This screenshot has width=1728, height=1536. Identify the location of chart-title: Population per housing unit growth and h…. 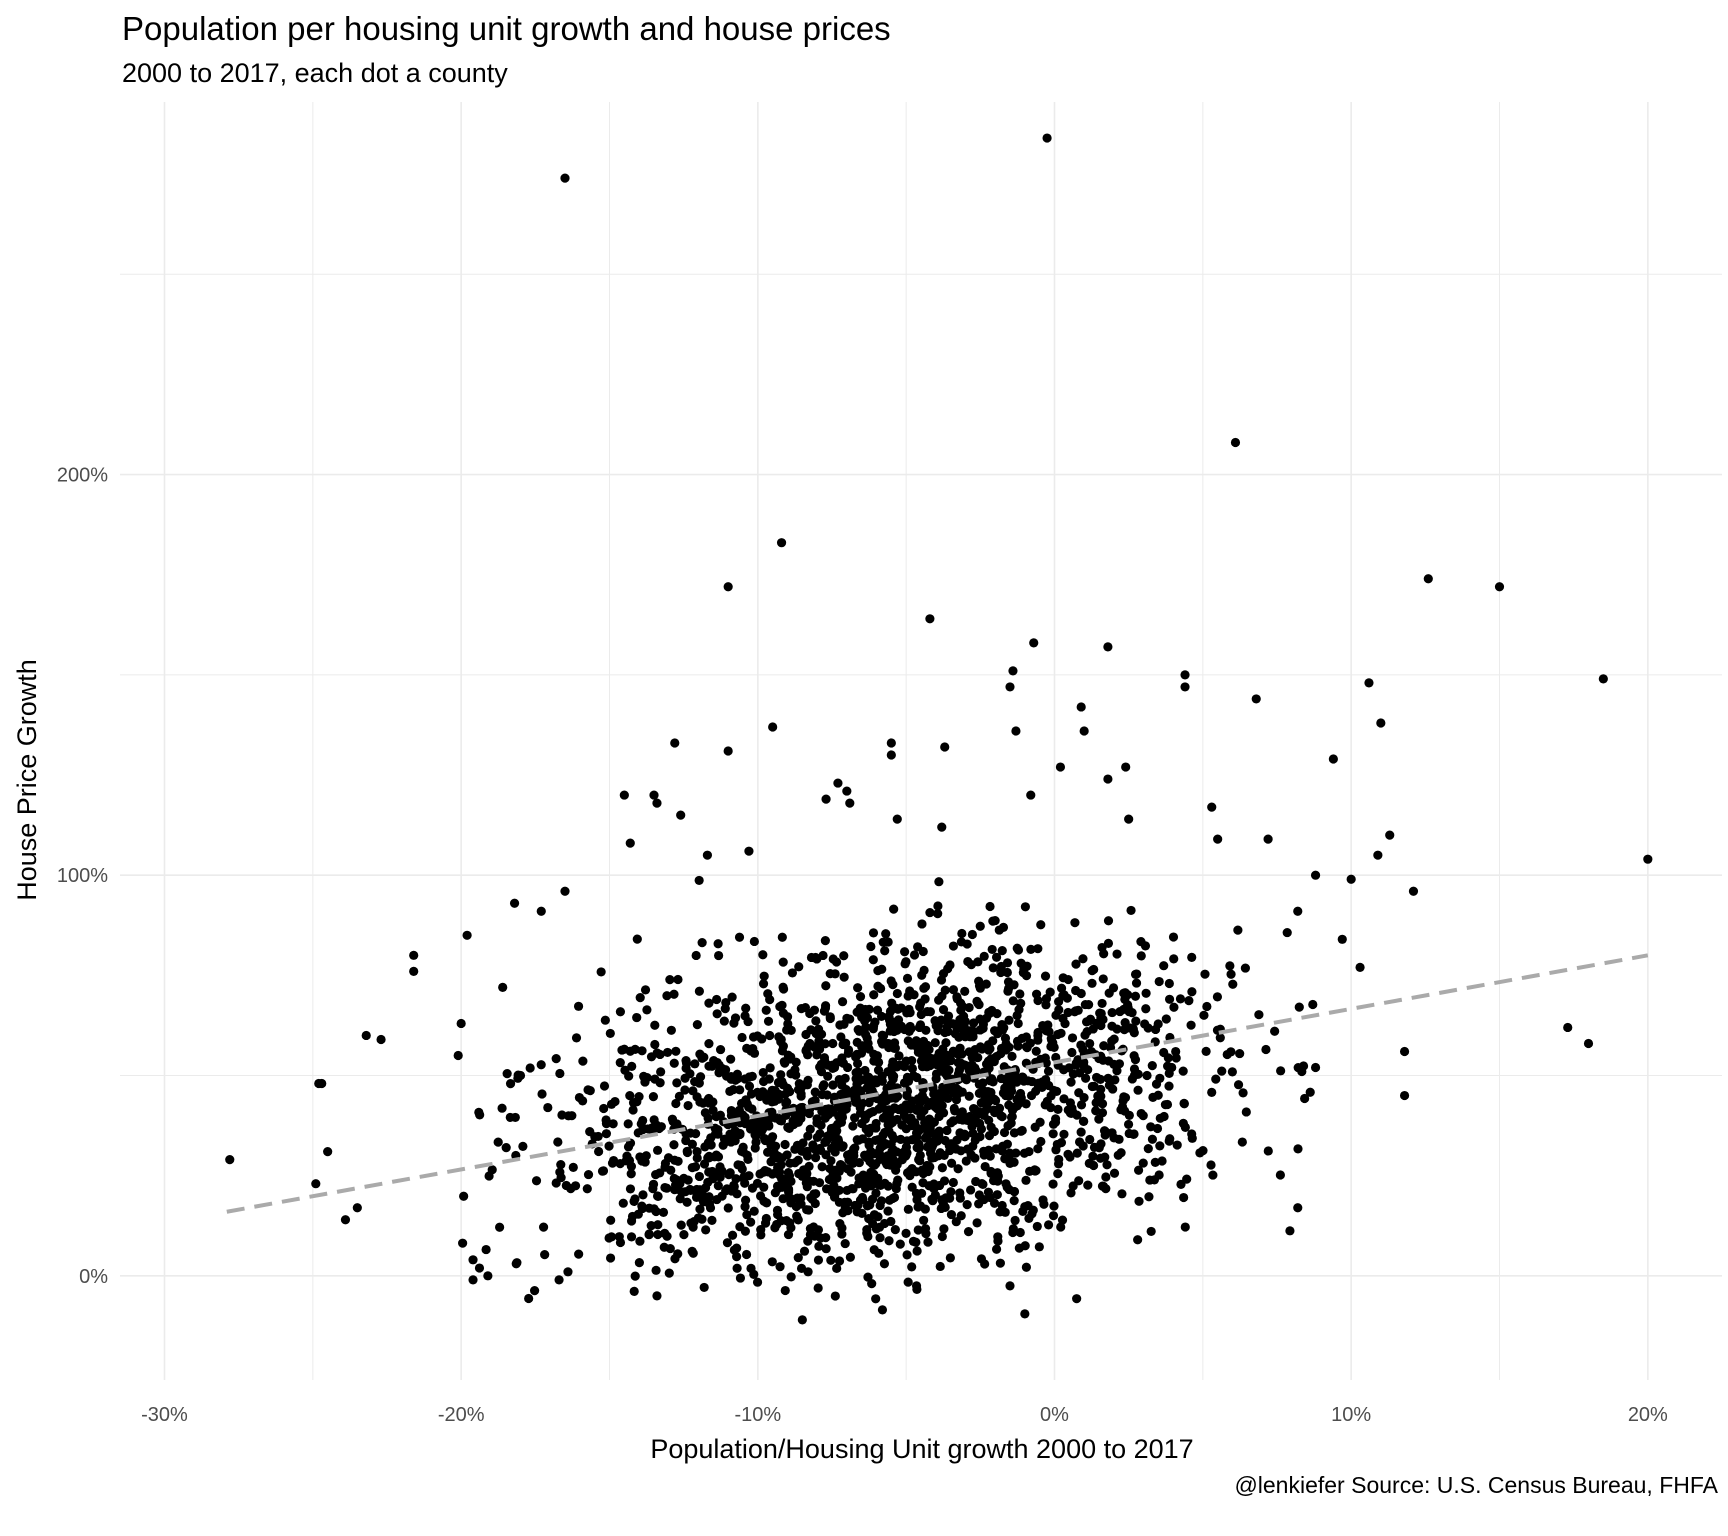
(506, 28).